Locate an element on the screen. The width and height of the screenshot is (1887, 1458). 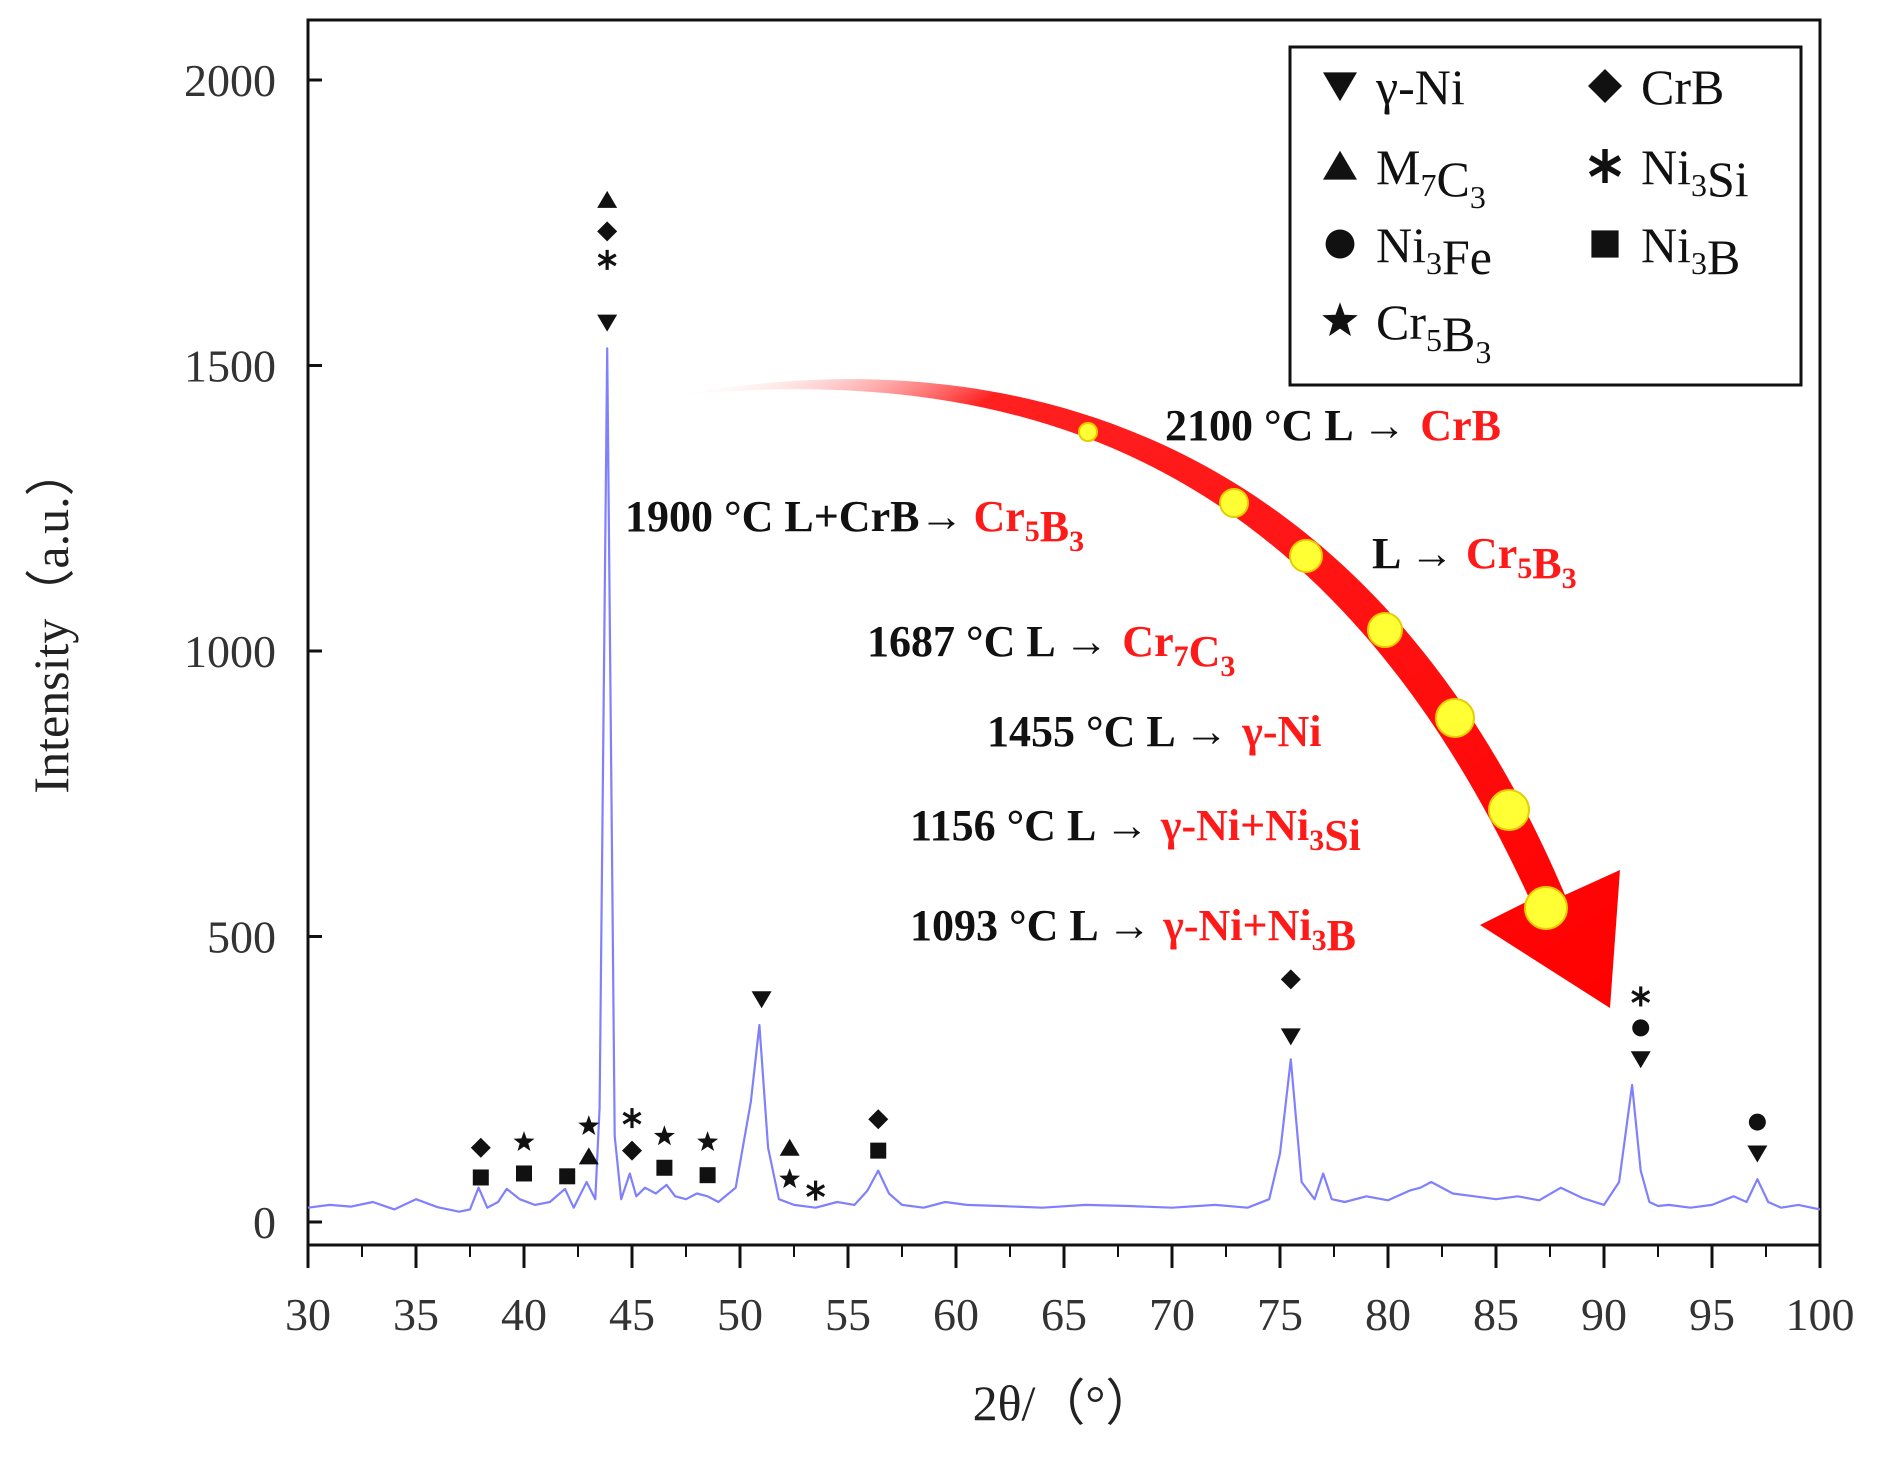
y-tick-label: 1000 is located at coordinates (230, 651).